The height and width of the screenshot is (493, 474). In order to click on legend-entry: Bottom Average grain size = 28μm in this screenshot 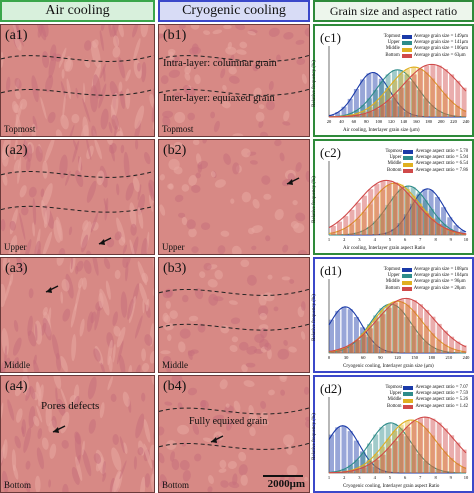, I will do `click(426, 289)`.